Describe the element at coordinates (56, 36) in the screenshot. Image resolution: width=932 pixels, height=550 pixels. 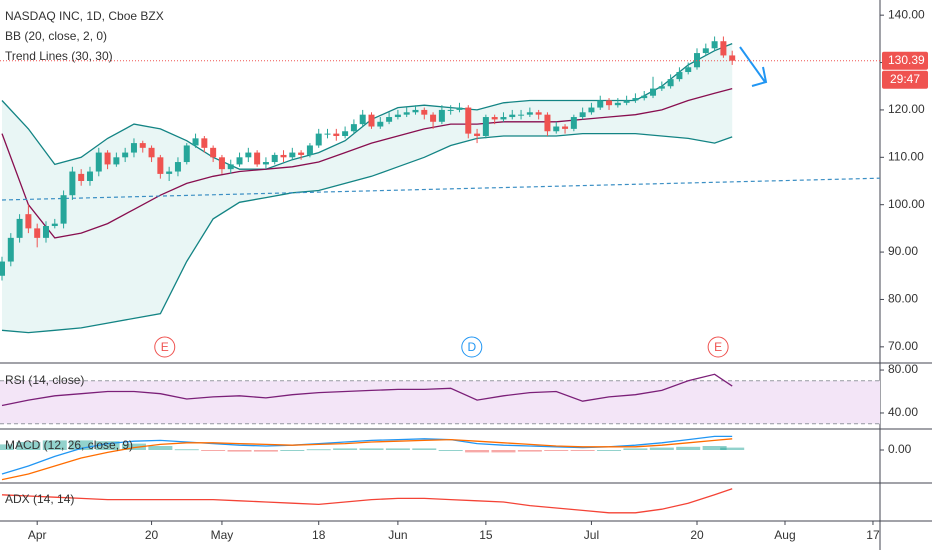
I see `legend-entry: BB (20, close, 2, 0)` at that location.